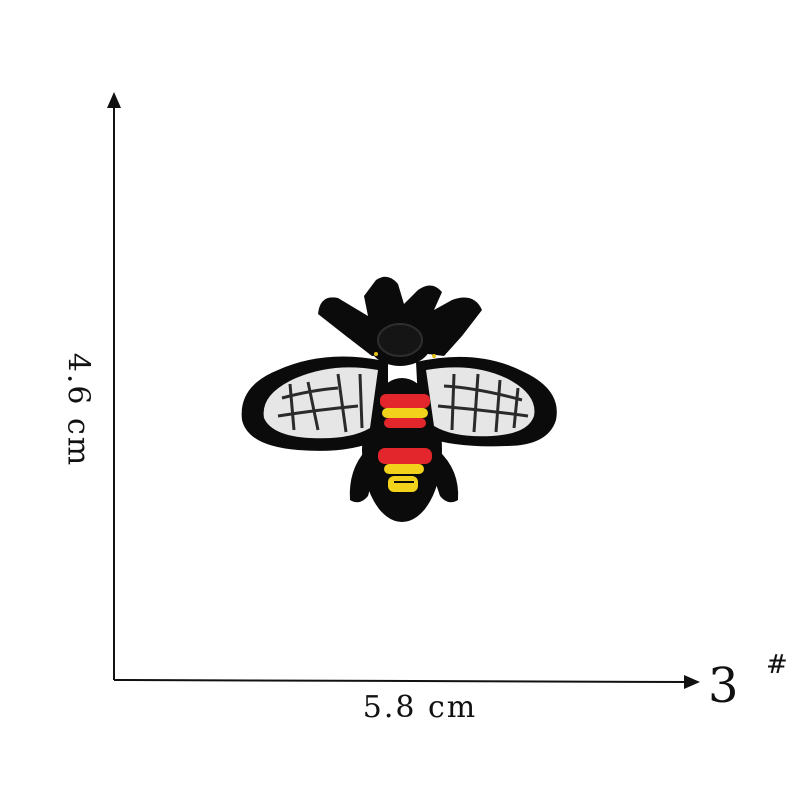 This screenshot has width=800, height=800. I want to click on horizontal-axis-line, so click(401, 681).